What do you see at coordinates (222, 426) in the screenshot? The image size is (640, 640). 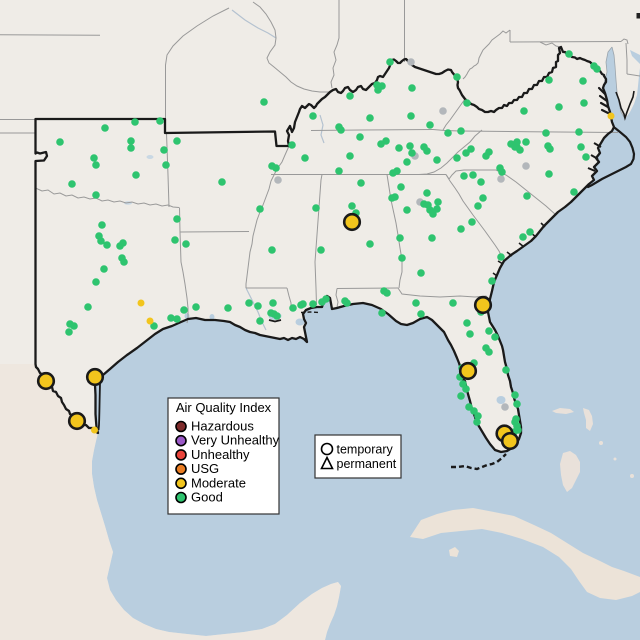 I see `svg-text: Hazardous` at bounding box center [222, 426].